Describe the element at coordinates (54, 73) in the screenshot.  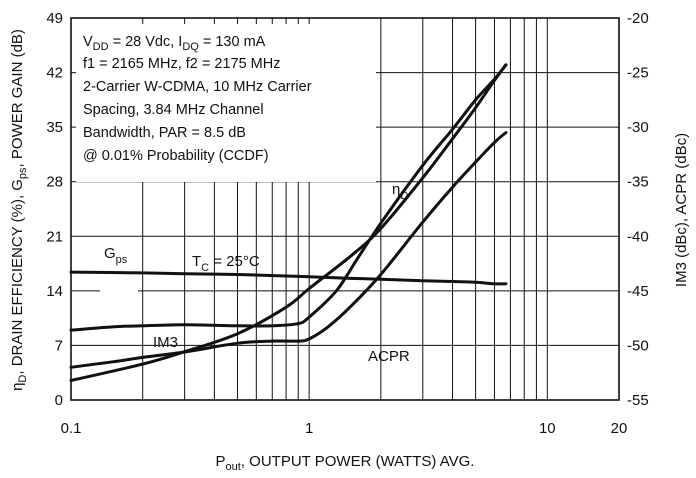
I see `y-left-tick-label: 42` at that location.